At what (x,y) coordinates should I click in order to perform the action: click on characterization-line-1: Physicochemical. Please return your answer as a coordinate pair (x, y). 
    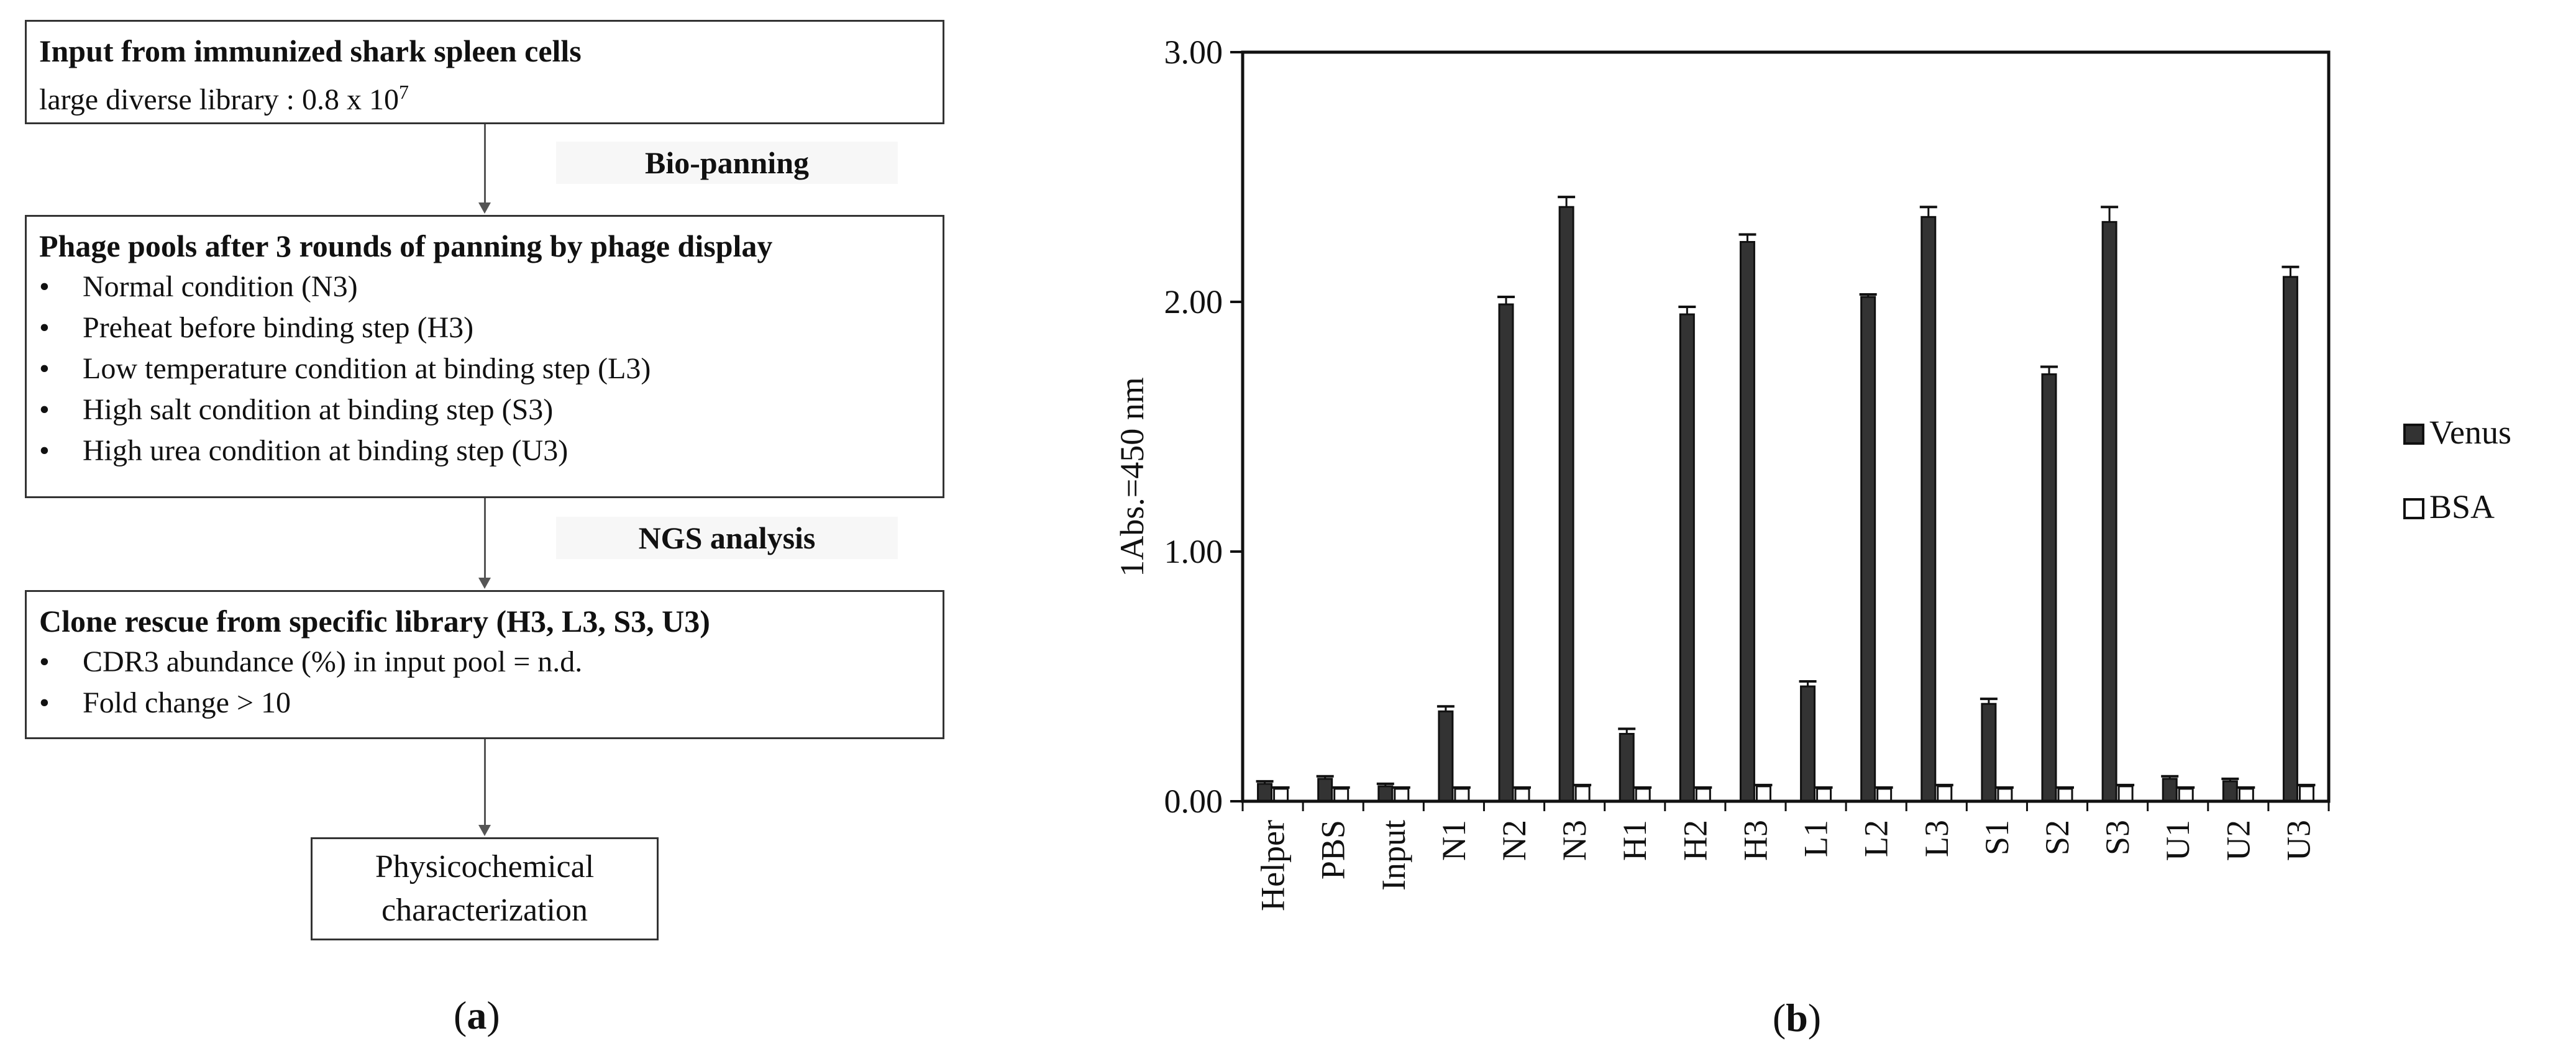
    Looking at the image, I should click on (485, 866).